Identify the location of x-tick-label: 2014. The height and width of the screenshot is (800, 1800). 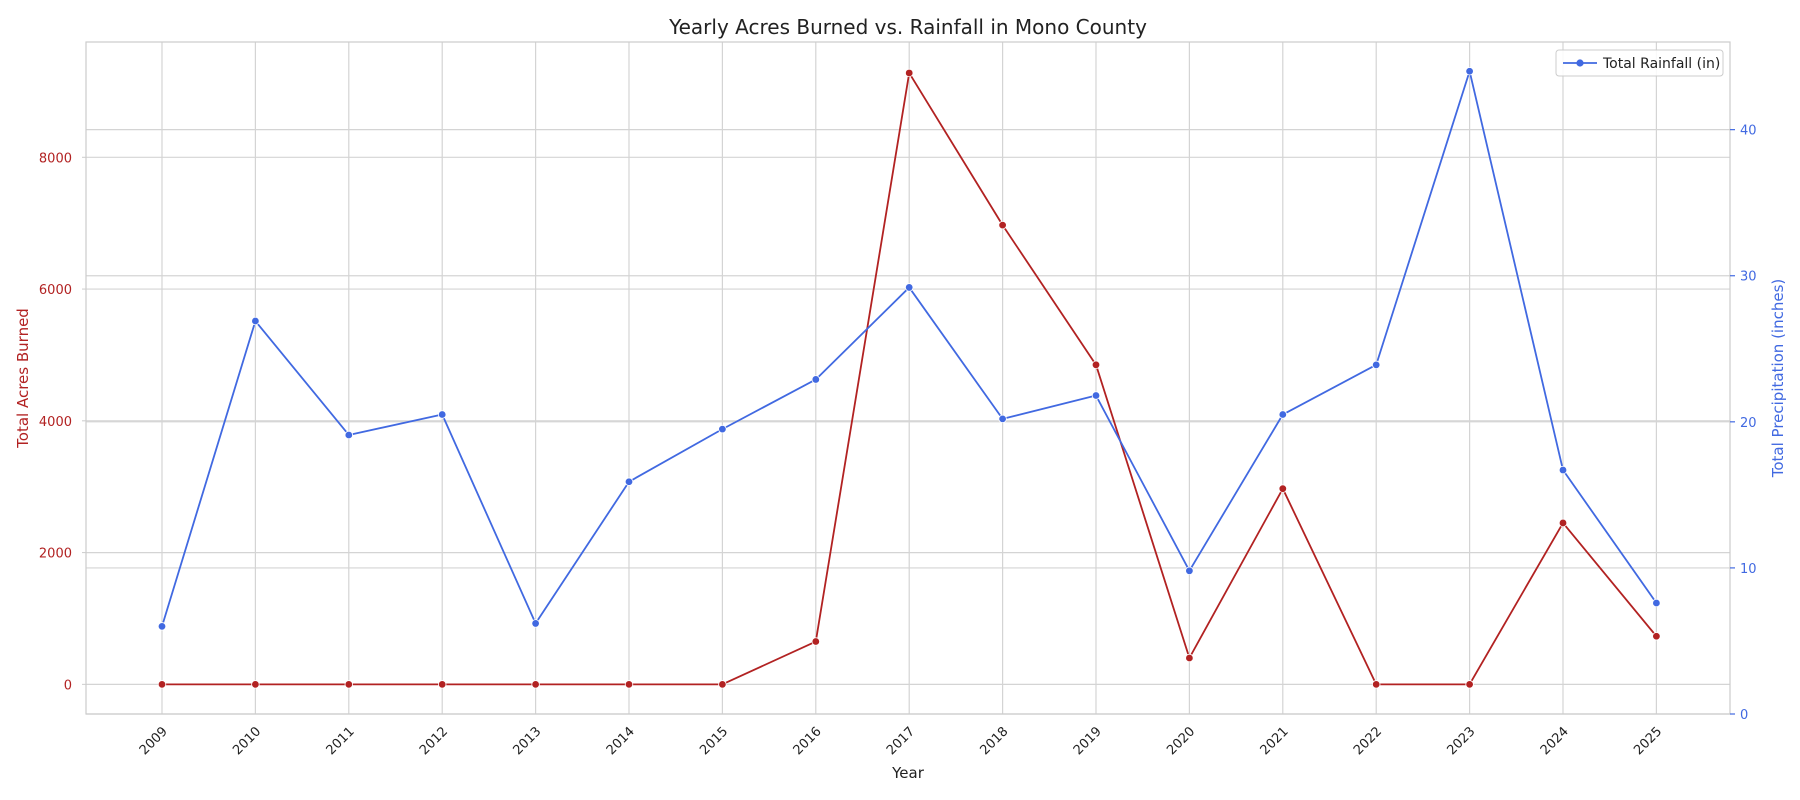
(621, 741).